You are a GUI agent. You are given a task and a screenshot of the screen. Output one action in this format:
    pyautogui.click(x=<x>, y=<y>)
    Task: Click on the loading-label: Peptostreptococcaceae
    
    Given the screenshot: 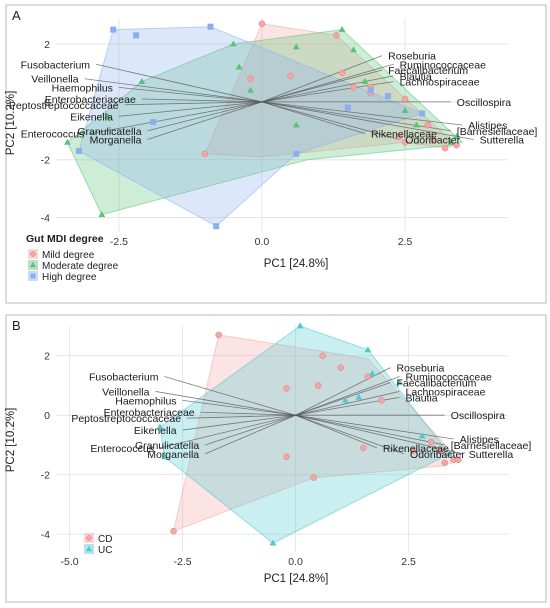 What is the action you would take?
    pyautogui.click(x=126, y=419)
    